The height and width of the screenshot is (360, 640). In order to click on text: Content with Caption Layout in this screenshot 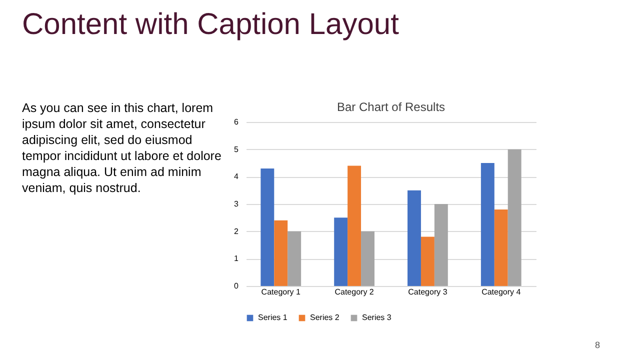, I will do `click(210, 25)`.